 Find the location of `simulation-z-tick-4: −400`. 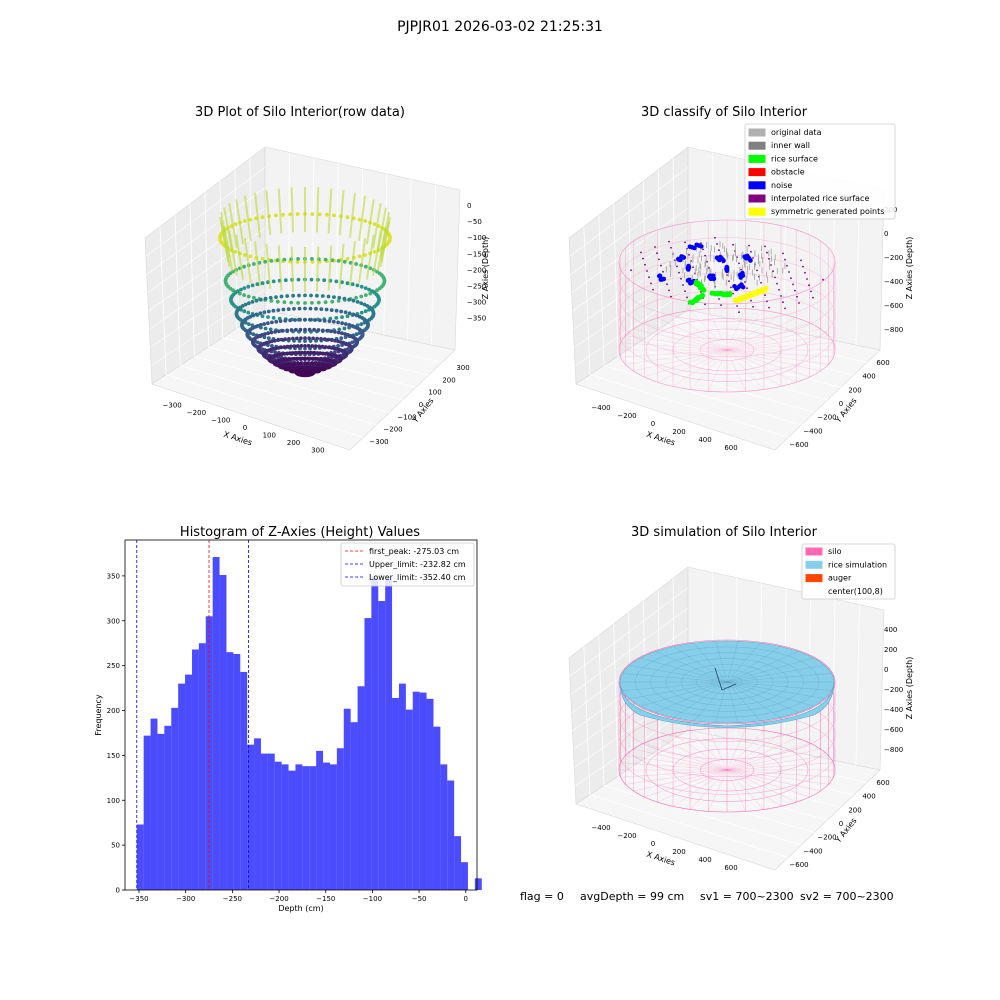

simulation-z-tick-4: −400 is located at coordinates (893, 710).